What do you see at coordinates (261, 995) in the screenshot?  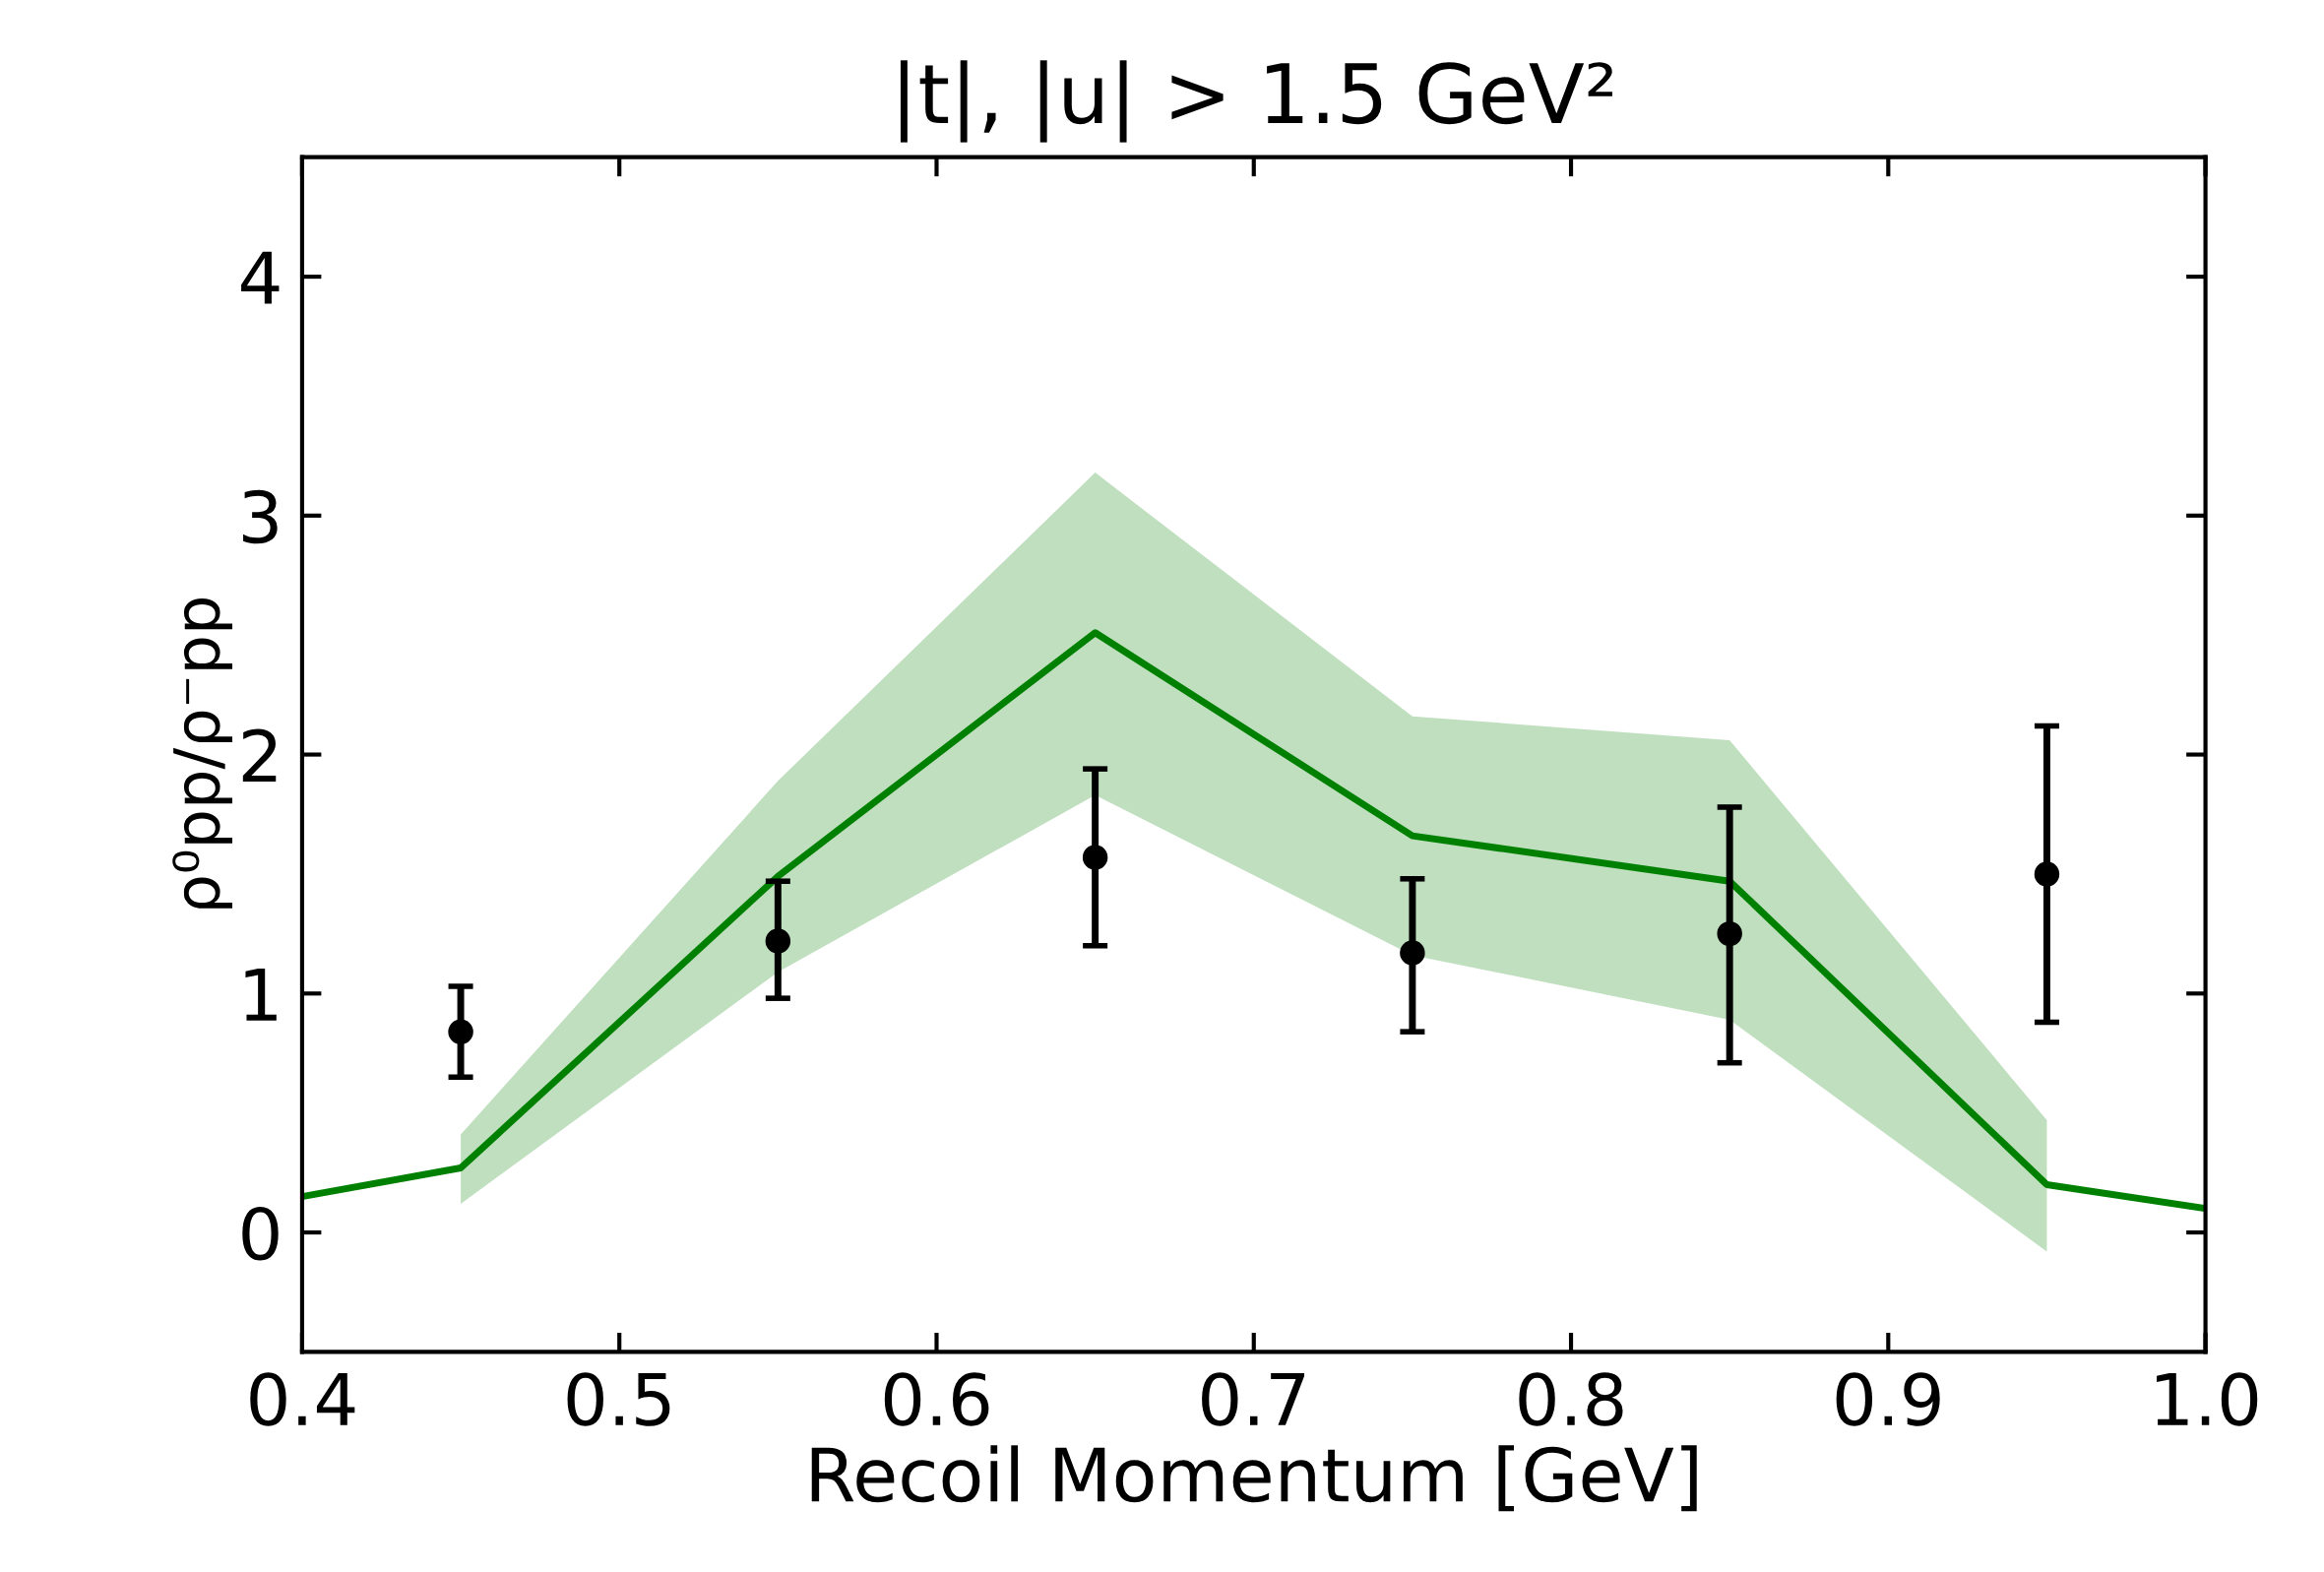 I see `y-tick-label: 1` at bounding box center [261, 995].